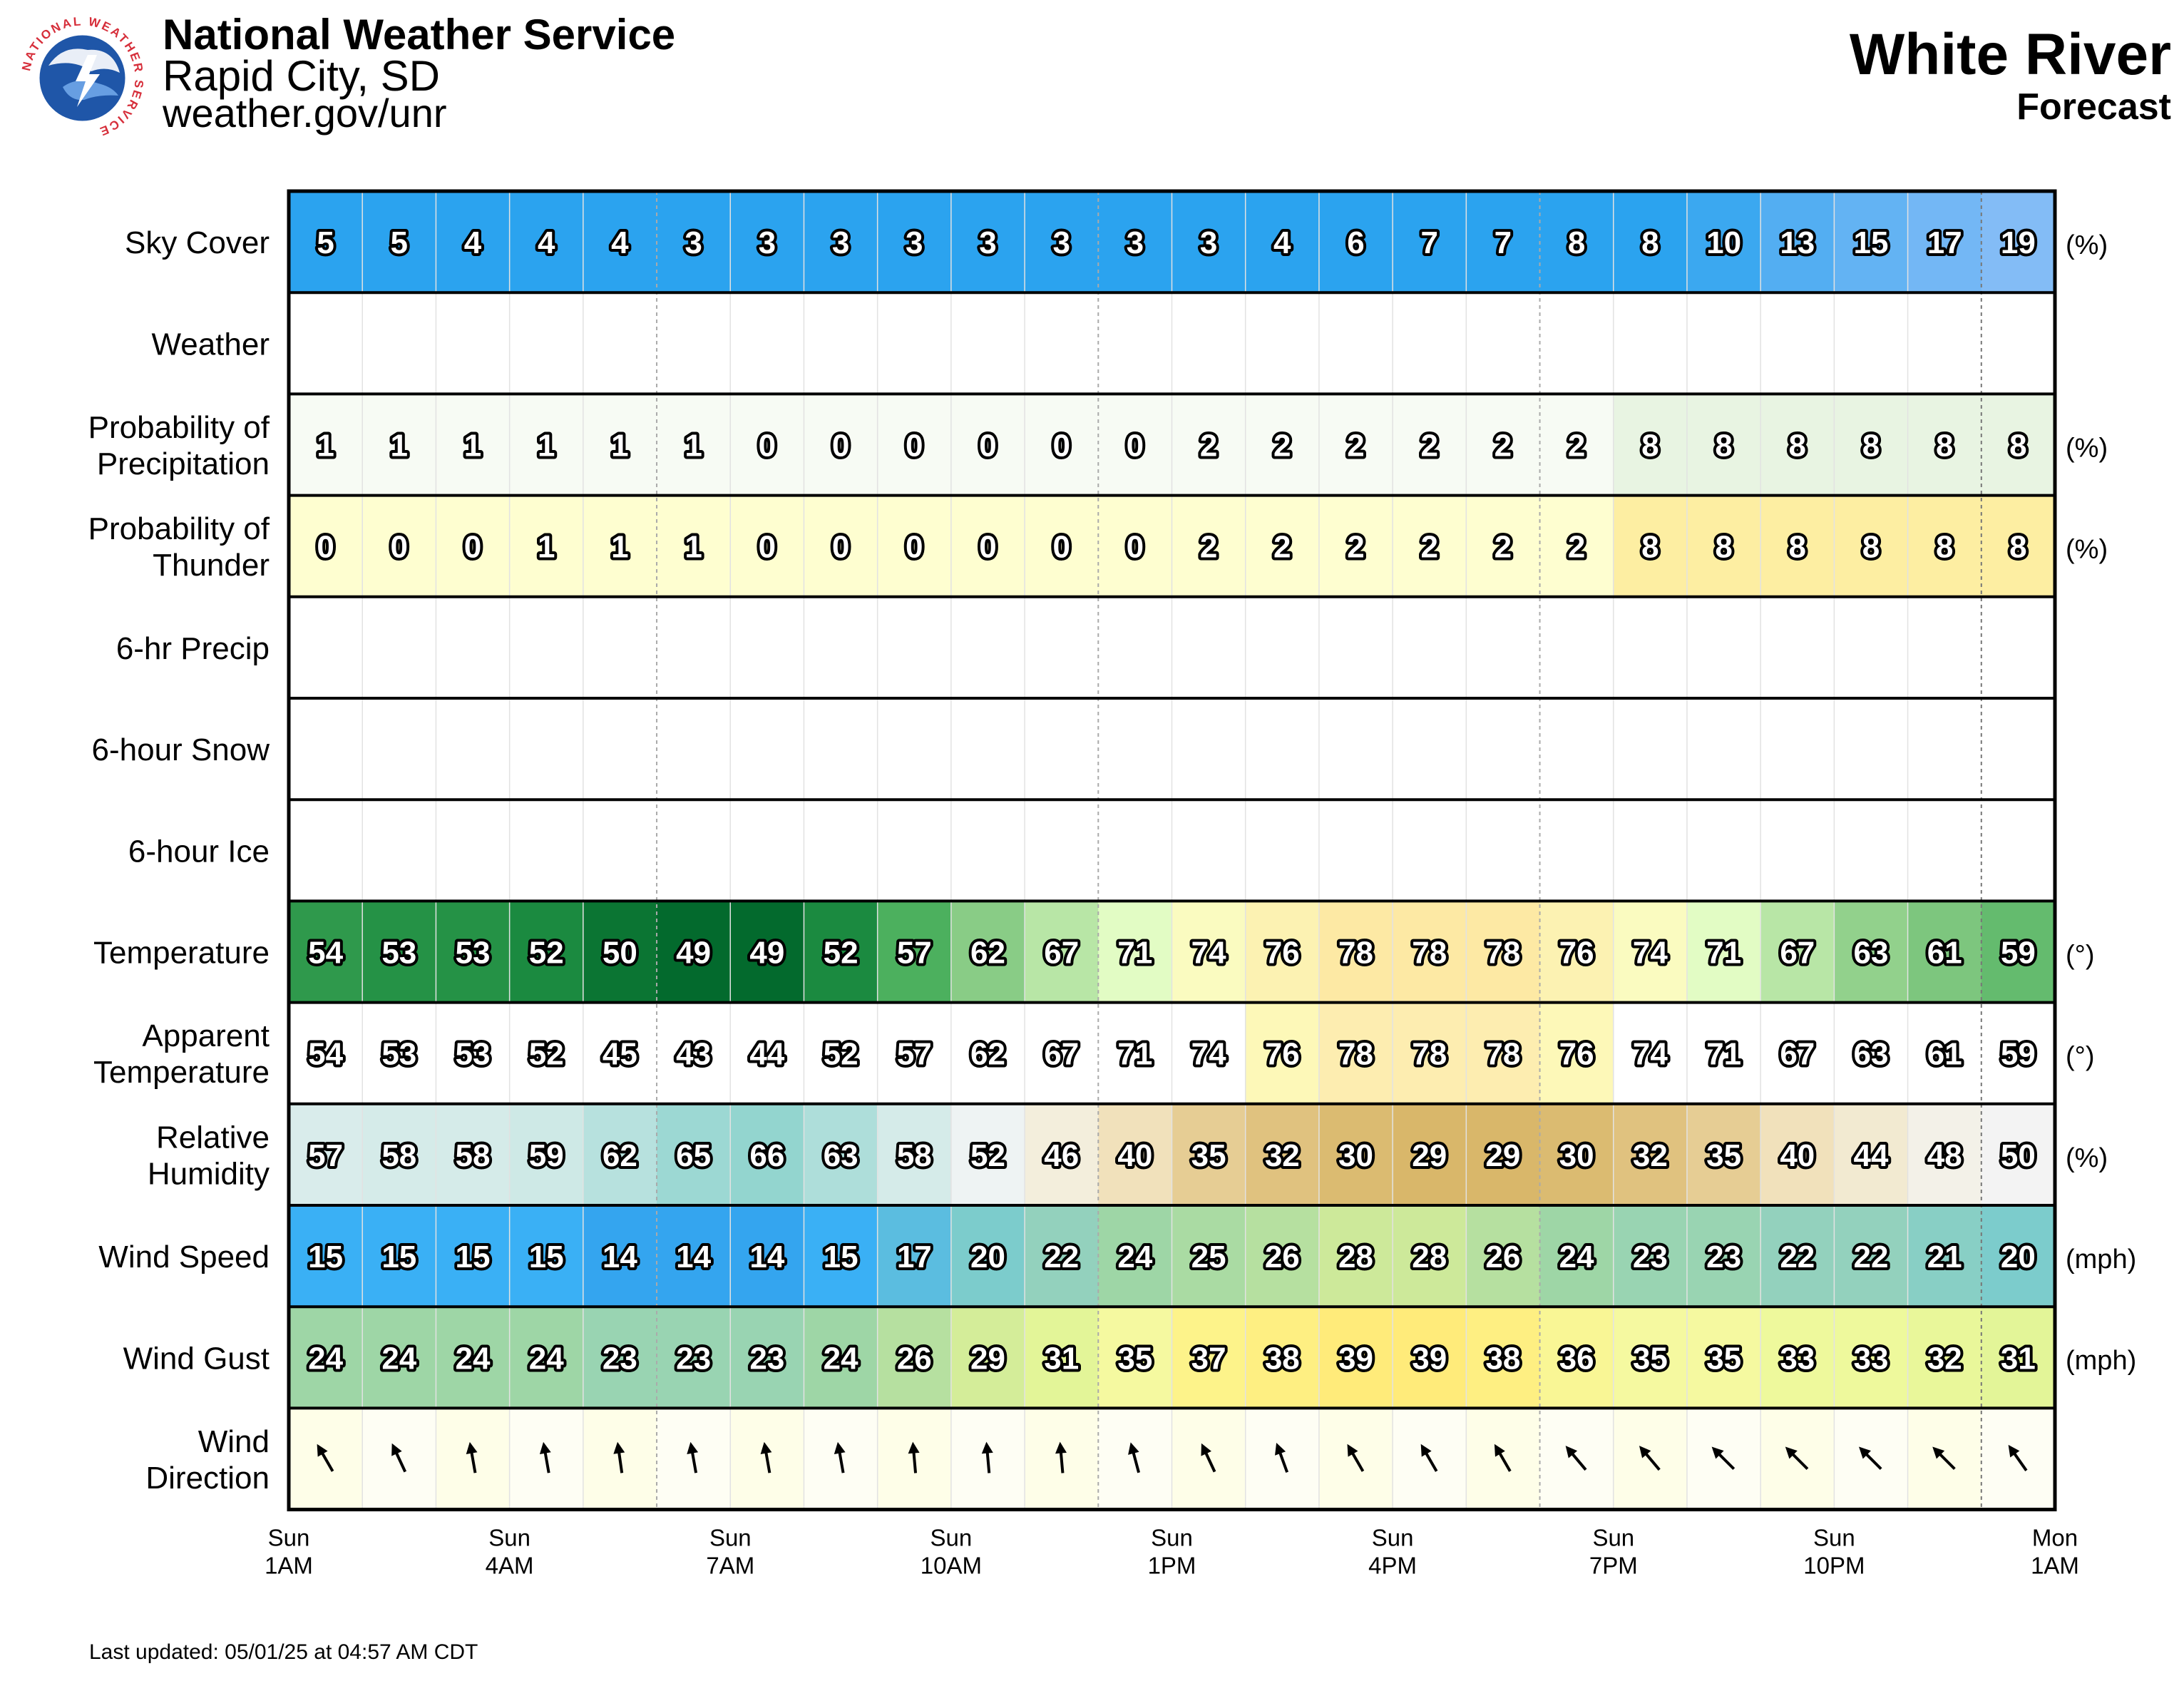  Describe the element at coordinates (1429, 953) in the screenshot. I see `value-temp: 78` at that location.